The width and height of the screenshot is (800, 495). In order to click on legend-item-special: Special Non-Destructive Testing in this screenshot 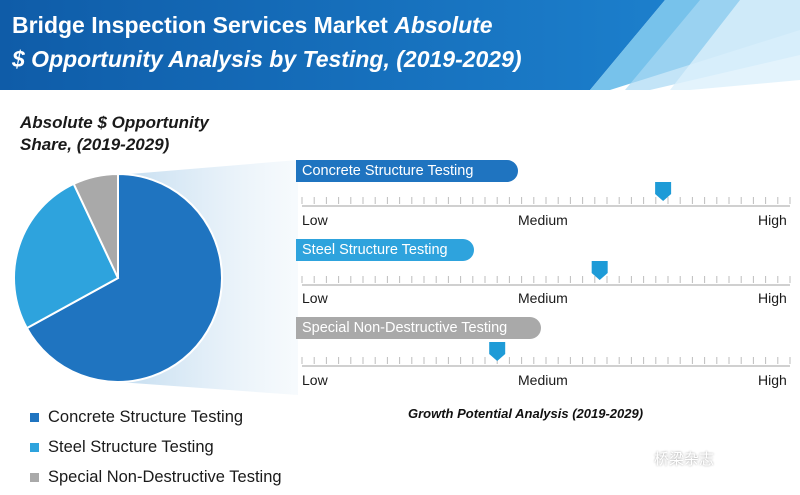, I will do `click(156, 477)`.